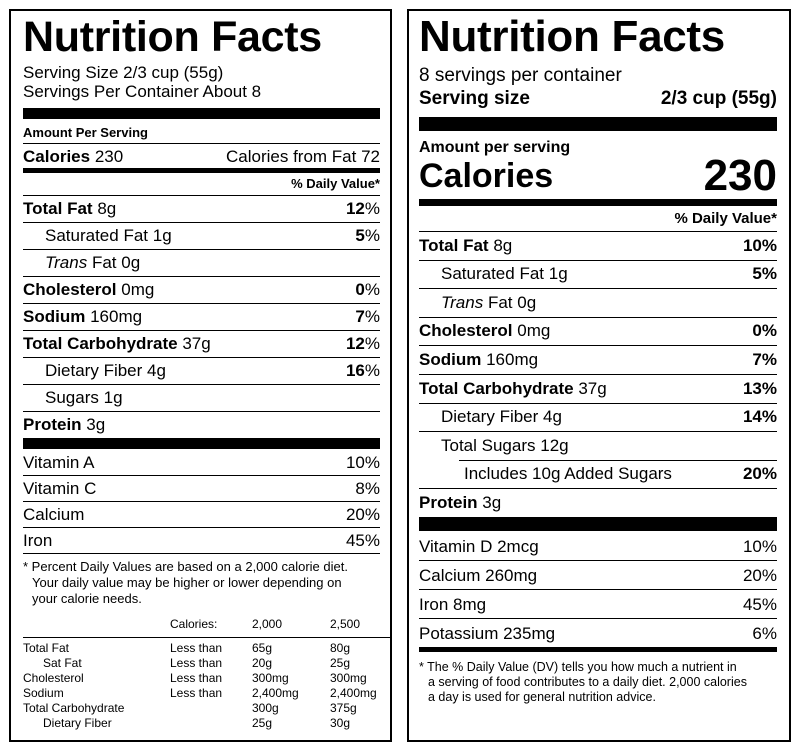 This screenshot has height=751, width=800. Describe the element at coordinates (764, 274) in the screenshot. I see `daily-value: 5%` at that location.